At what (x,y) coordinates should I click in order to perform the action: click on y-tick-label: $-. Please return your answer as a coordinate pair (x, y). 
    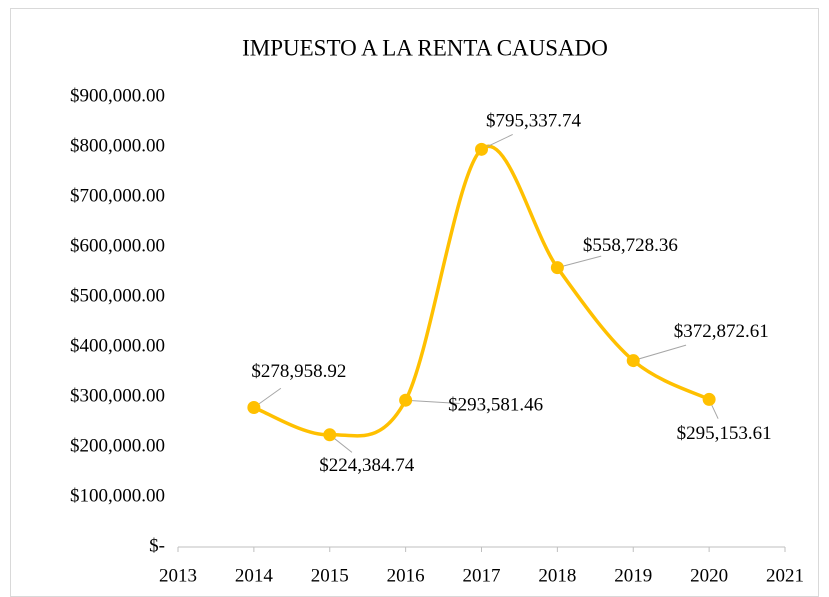
    Looking at the image, I should click on (157, 545).